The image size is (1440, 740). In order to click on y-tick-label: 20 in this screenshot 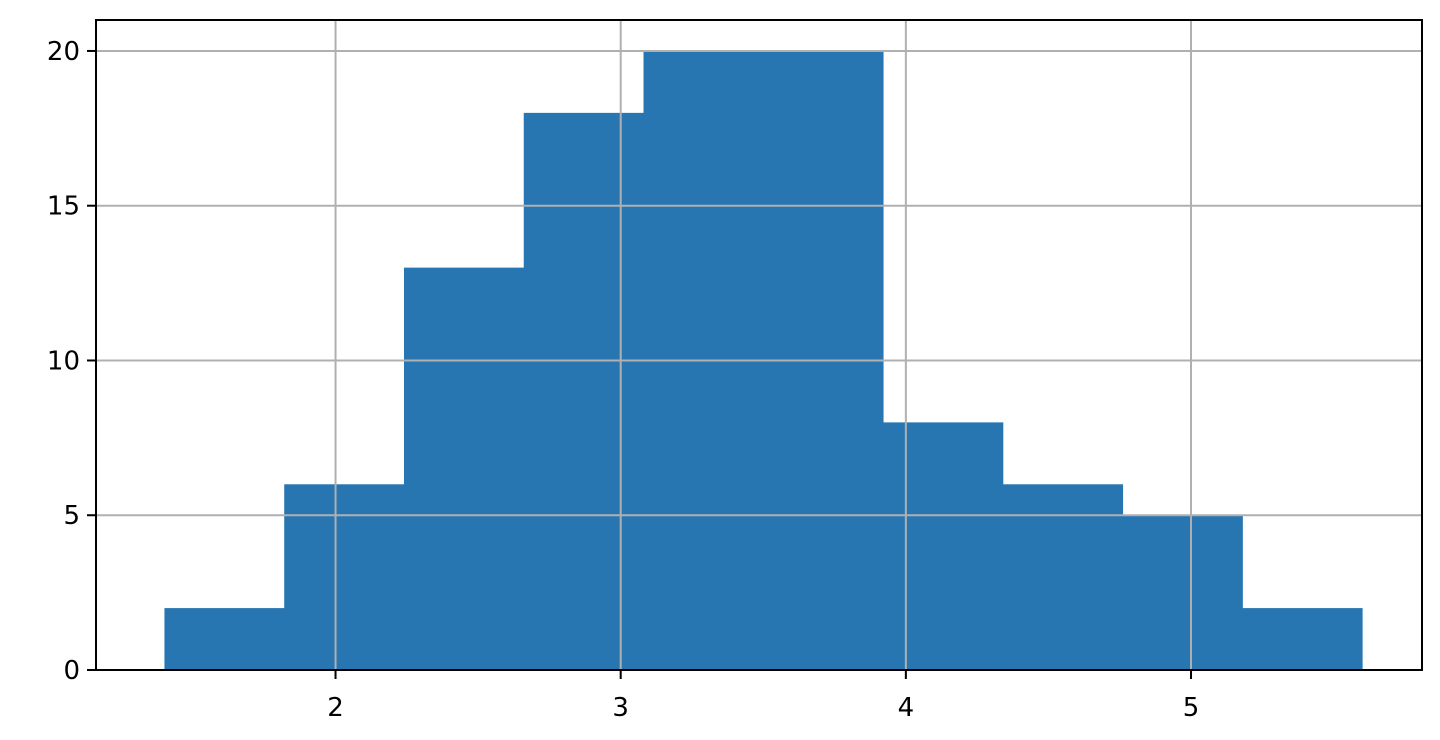, I will do `click(63, 52)`.